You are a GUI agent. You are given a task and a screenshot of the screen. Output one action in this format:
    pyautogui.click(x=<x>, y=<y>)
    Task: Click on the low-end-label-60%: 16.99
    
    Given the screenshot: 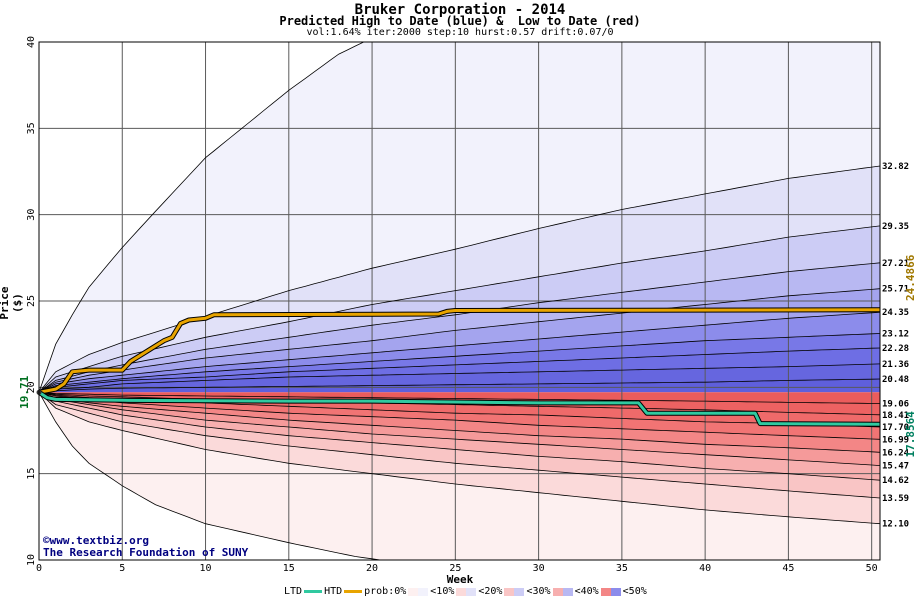 What is the action you would take?
    pyautogui.click(x=895, y=440)
    